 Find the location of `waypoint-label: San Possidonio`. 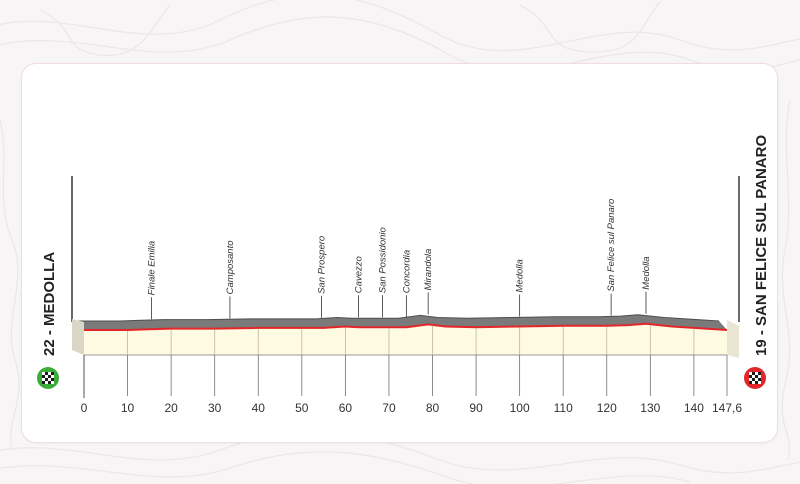

waypoint-label: San Possidonio is located at coordinates (382, 260).